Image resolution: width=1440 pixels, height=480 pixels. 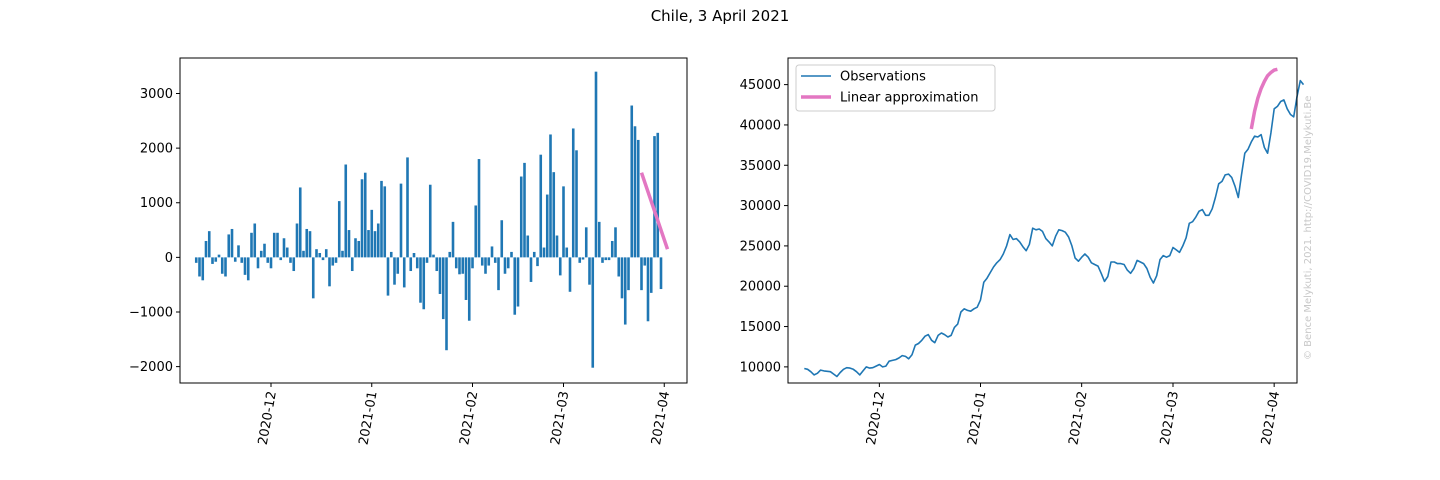 What do you see at coordinates (156, 149) in the screenshot?
I see `y-tick-label: 2000` at bounding box center [156, 149].